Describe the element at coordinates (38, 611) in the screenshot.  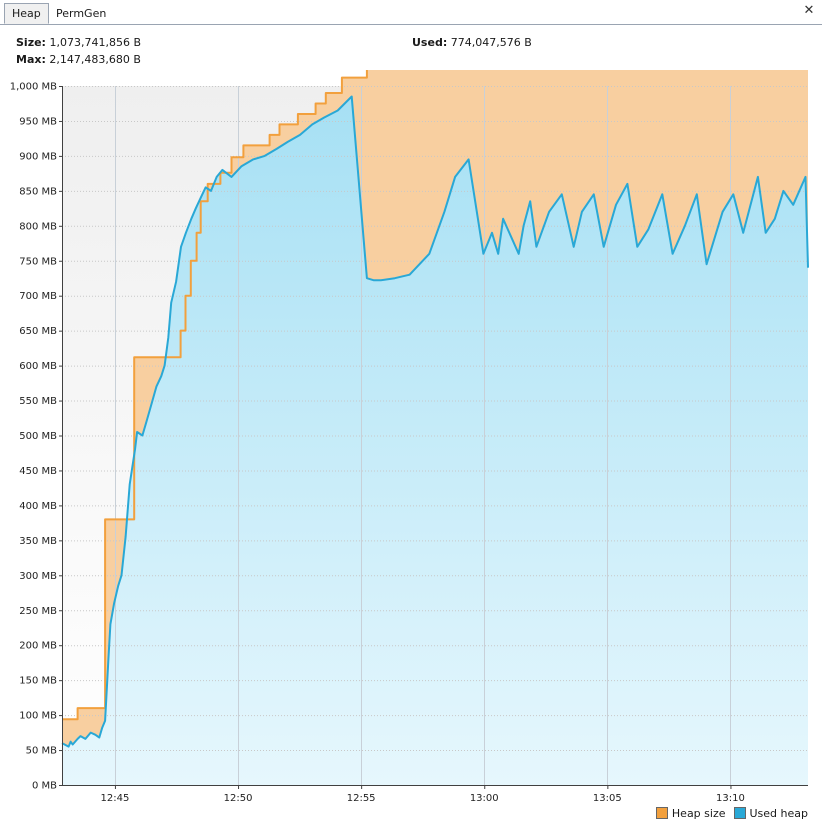
I see `y-tick-label: 250 MB` at that location.